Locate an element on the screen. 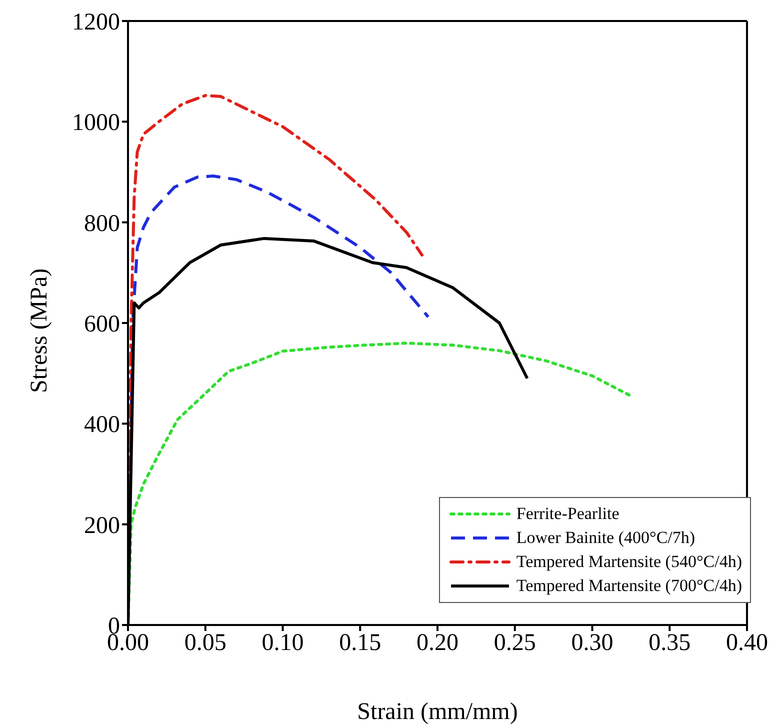  y-tick-label: 1200 is located at coordinates (96, 23).